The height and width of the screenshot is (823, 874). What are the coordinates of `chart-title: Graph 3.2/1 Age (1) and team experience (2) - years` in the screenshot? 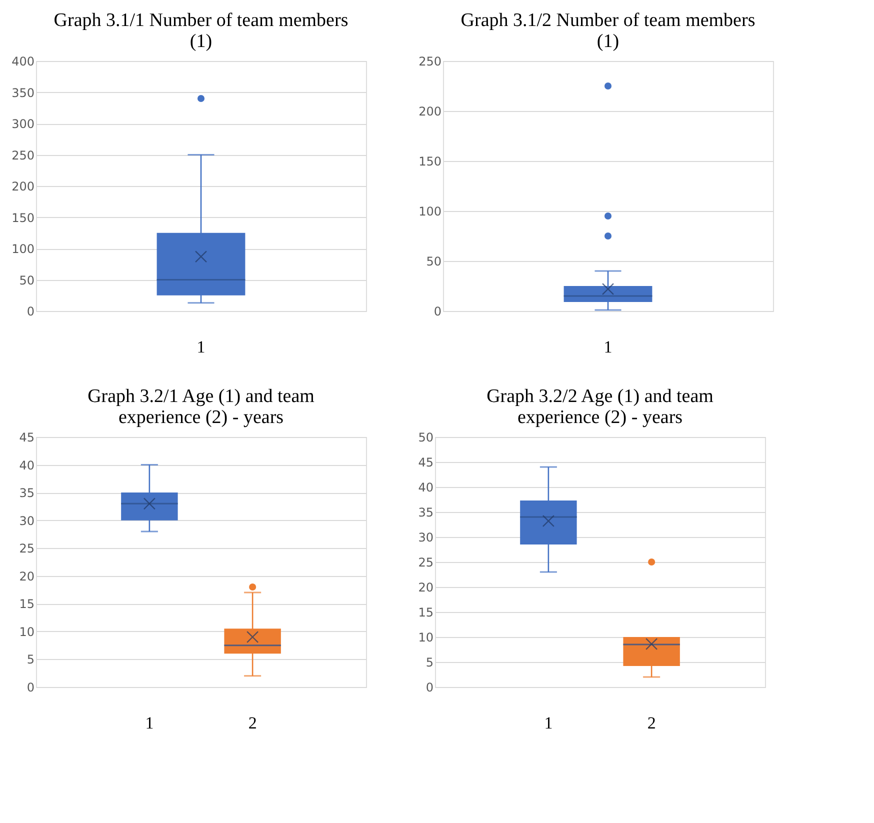 It's located at (201, 407).